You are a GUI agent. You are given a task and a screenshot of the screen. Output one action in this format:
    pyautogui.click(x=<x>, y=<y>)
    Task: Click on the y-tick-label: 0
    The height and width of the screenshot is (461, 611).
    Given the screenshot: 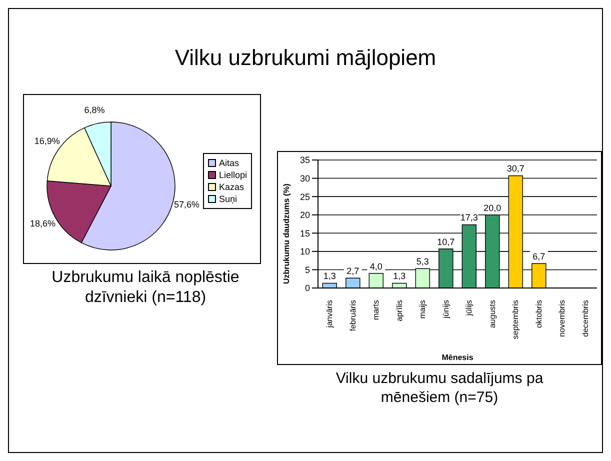 What is the action you would take?
    pyautogui.click(x=307, y=288)
    